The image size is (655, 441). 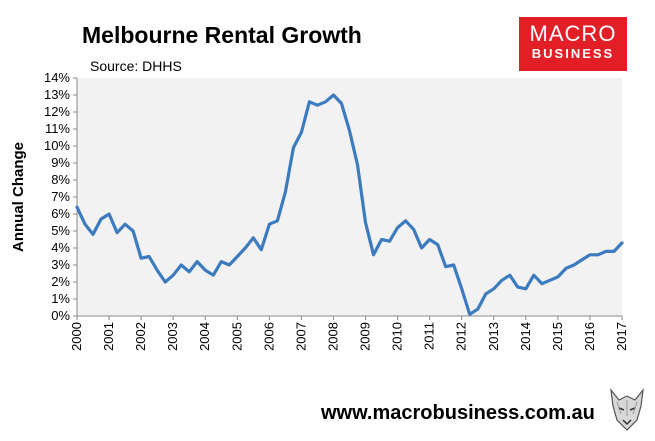 I want to click on x-tick-label: 2009, so click(x=365, y=336).